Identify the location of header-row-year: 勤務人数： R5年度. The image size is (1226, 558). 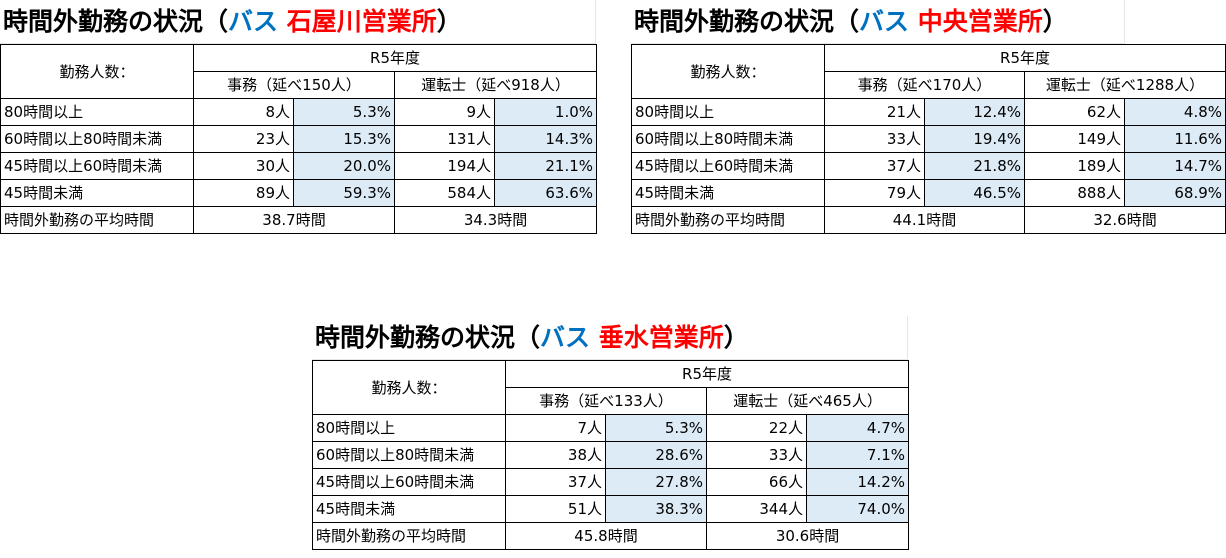
(611, 387).